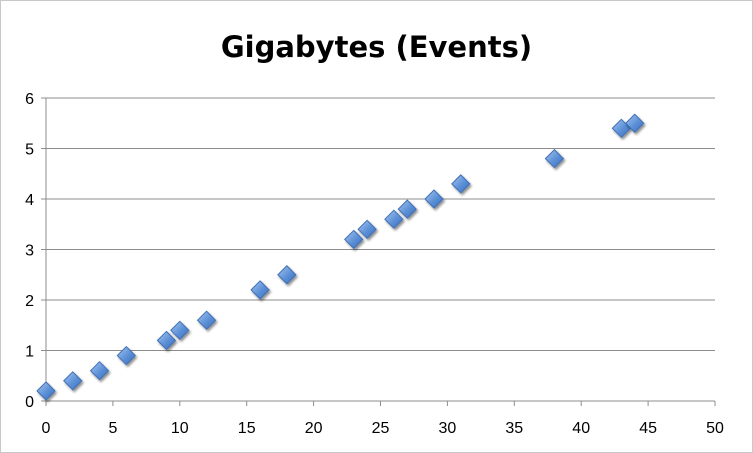 This screenshot has height=453, width=753. What do you see at coordinates (29, 251) in the screenshot?
I see `y-tick-label: 3` at bounding box center [29, 251].